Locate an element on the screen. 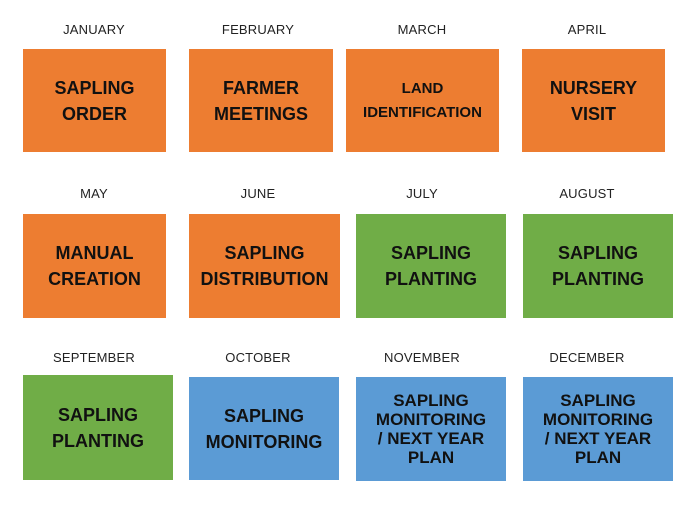  activity-box-february: FARMER MEETINGS is located at coordinates (261, 100).